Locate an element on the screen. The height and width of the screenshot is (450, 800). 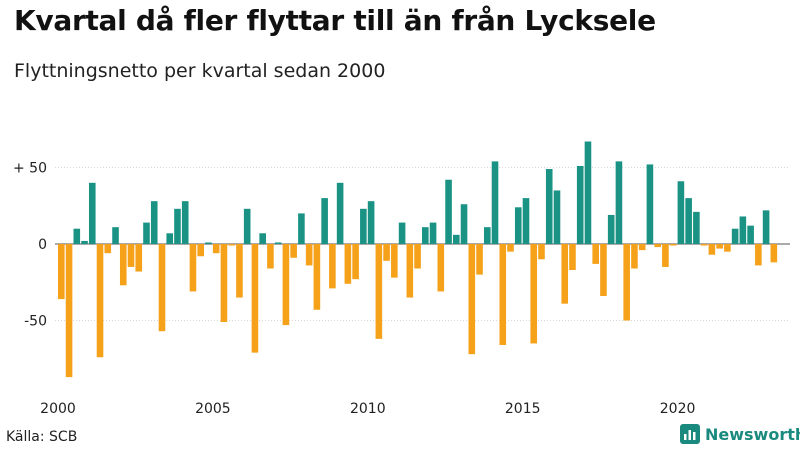
newsworthy-icon is located at coordinates (690, 434).